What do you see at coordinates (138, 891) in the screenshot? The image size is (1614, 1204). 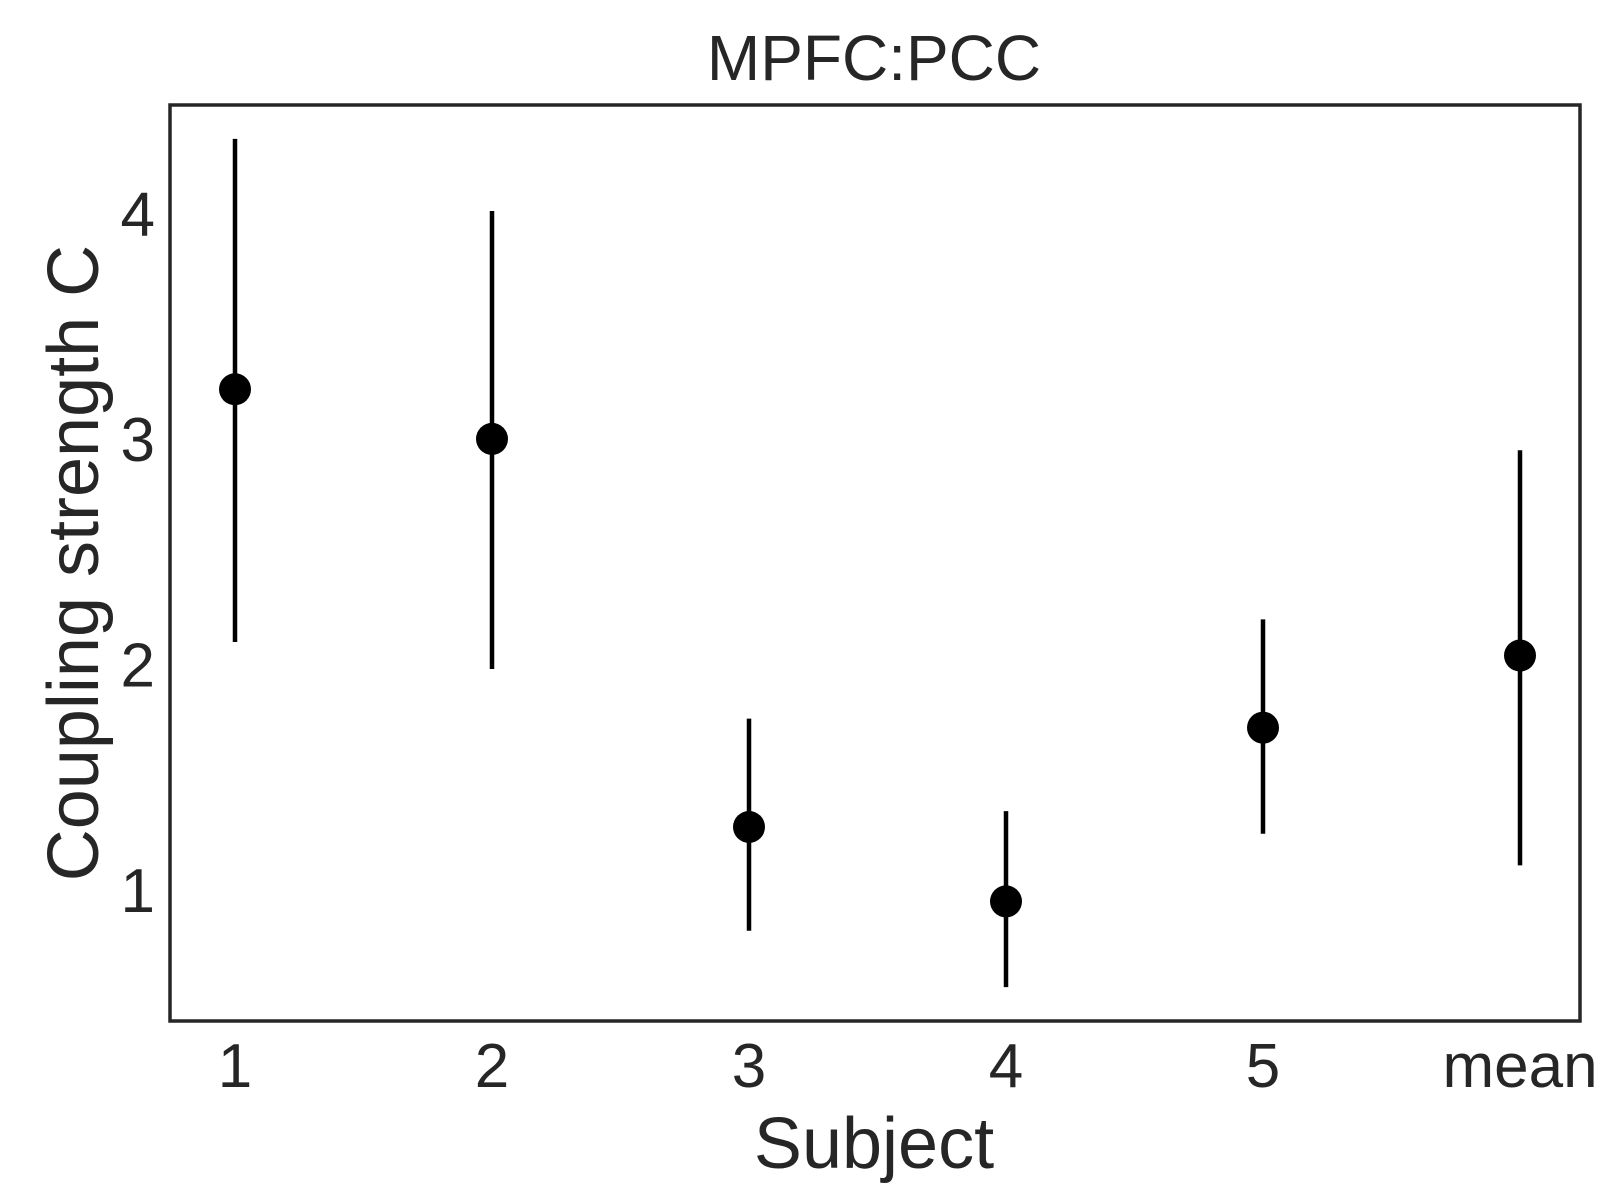 I see `y-tick-label: 1` at bounding box center [138, 891].